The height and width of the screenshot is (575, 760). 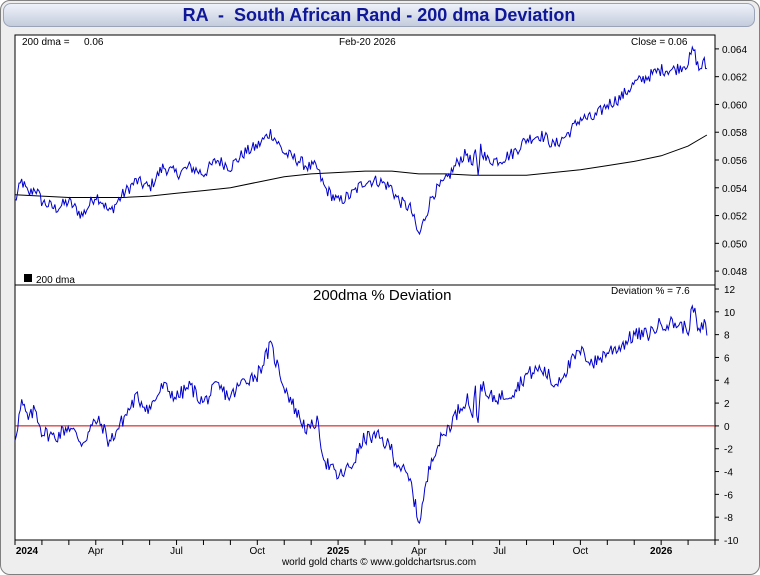 What do you see at coordinates (27, 551) in the screenshot?
I see `x-tick-label: 2024` at bounding box center [27, 551].